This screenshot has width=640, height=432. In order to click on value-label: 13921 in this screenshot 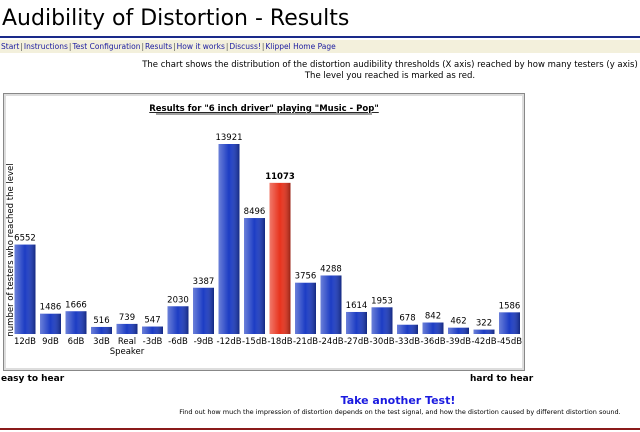, I will do `click(228, 138)`.